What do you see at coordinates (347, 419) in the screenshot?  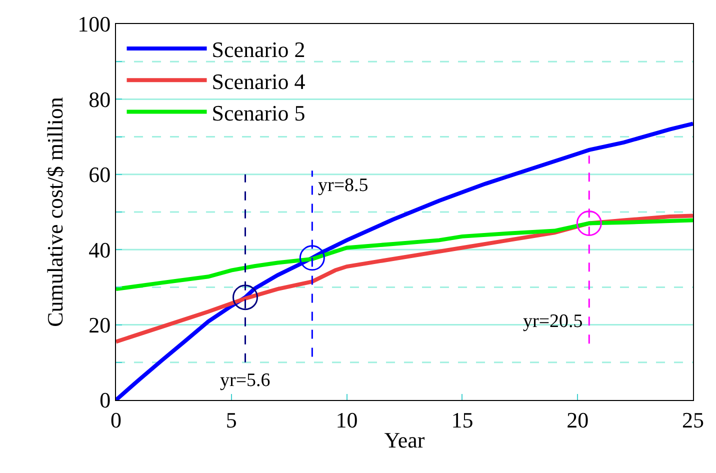 I see `x-tick-label: 10` at bounding box center [347, 419].